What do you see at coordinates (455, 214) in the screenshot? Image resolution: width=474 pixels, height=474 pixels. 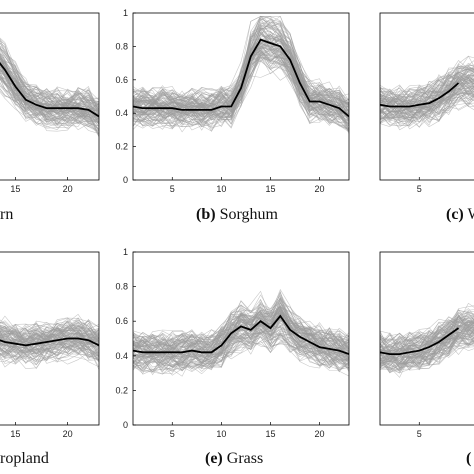 I see `caption-c-label: (c)` at bounding box center [455, 214].